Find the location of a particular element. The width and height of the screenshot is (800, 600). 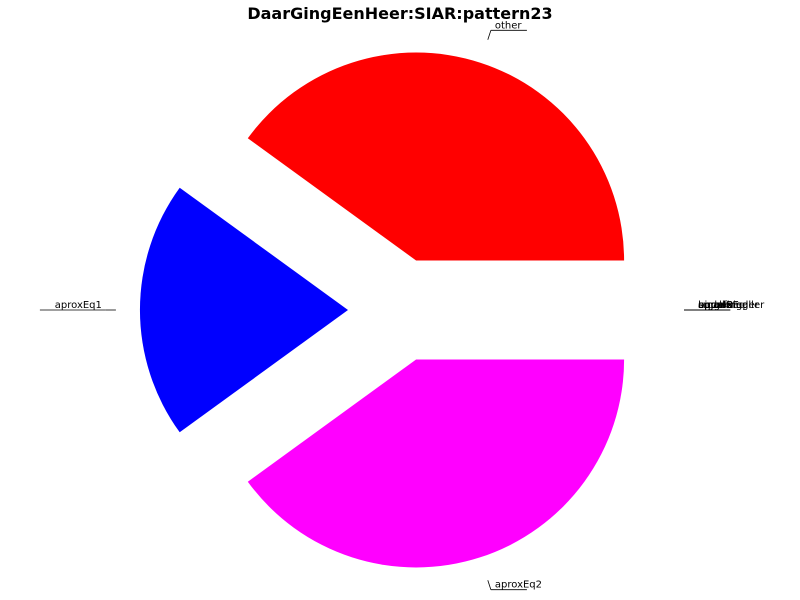

zero-slice-label-bigger: bigger is located at coordinates (714, 305).